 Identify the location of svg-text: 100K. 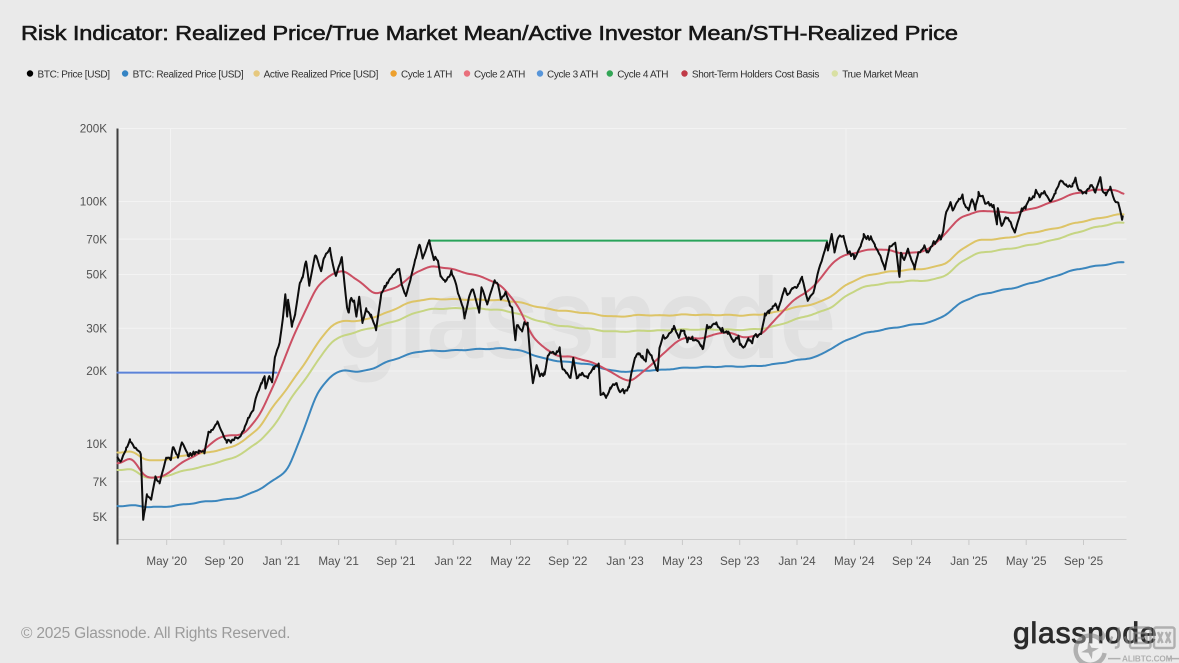
(94, 202).